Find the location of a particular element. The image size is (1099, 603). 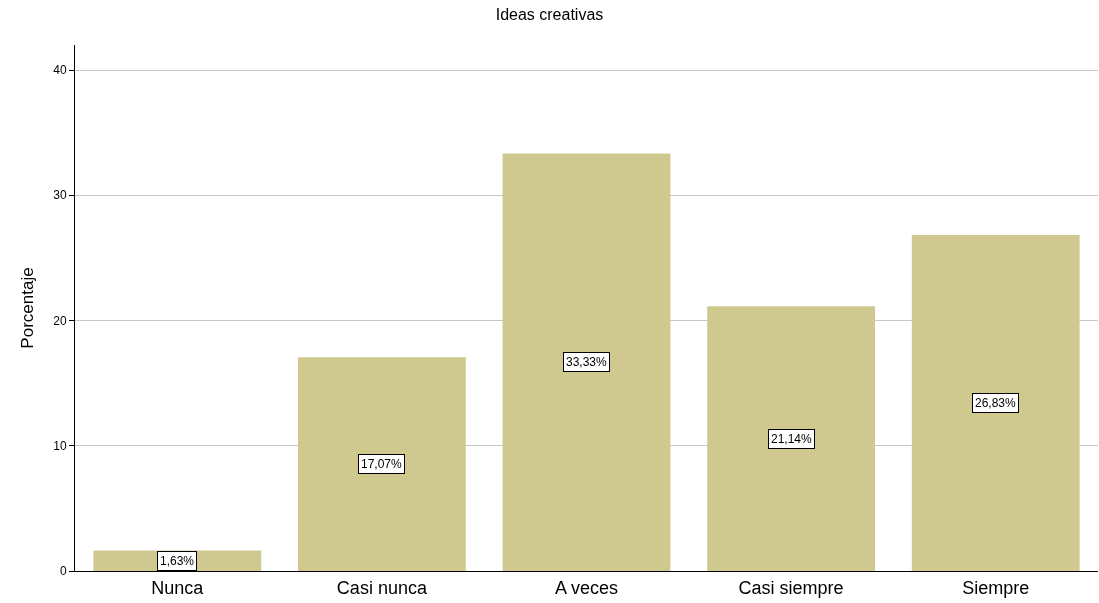

data-label: 33,33% is located at coordinates (587, 362).